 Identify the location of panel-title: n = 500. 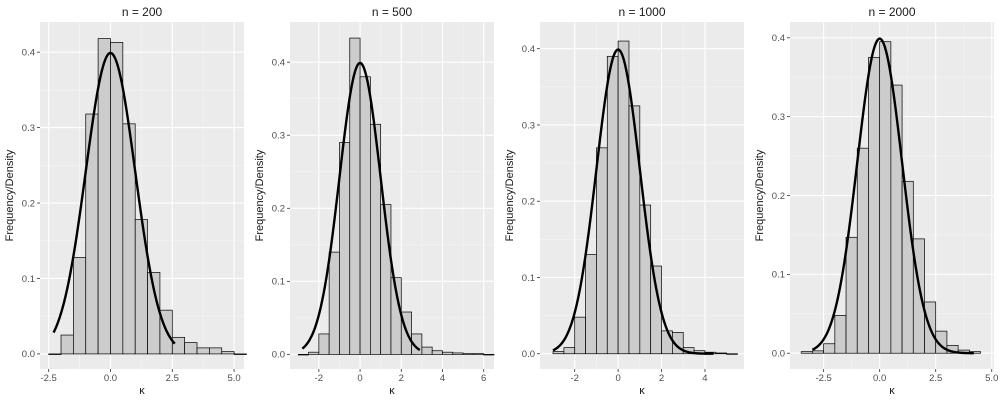
(392, 12).